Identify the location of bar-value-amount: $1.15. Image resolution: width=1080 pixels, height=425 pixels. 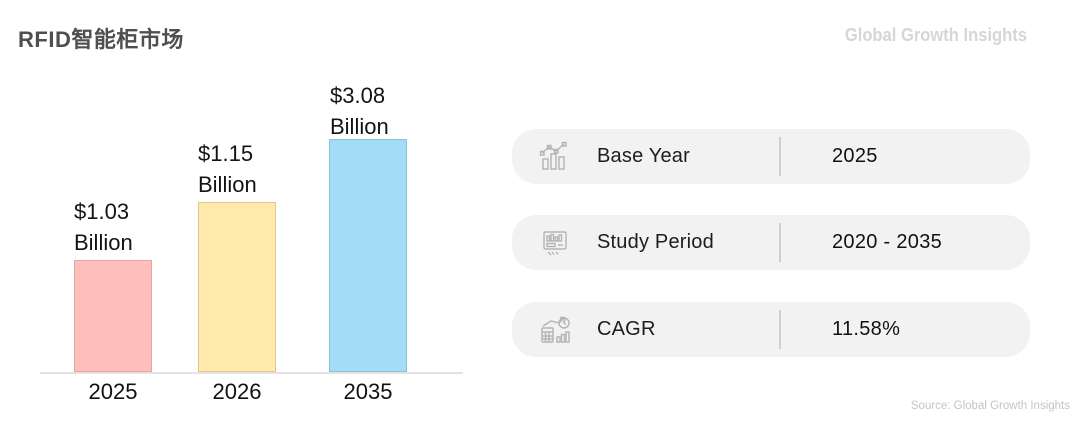
(226, 153).